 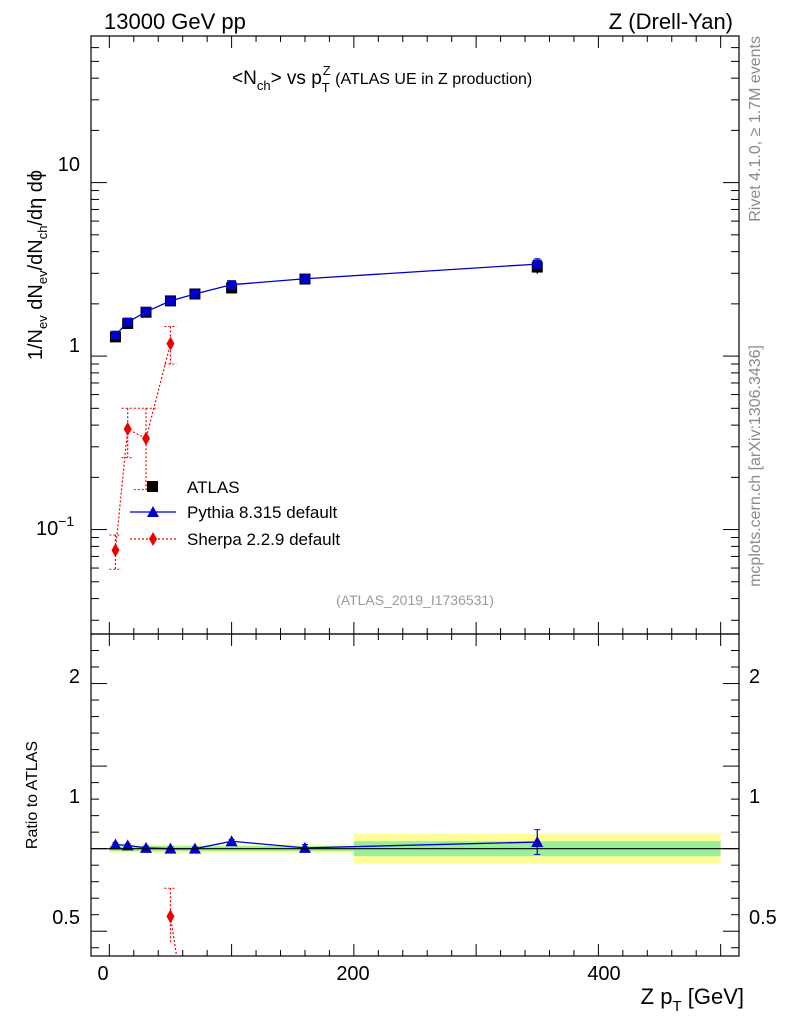 I want to click on xtick-400: 400, so click(x=603, y=974).